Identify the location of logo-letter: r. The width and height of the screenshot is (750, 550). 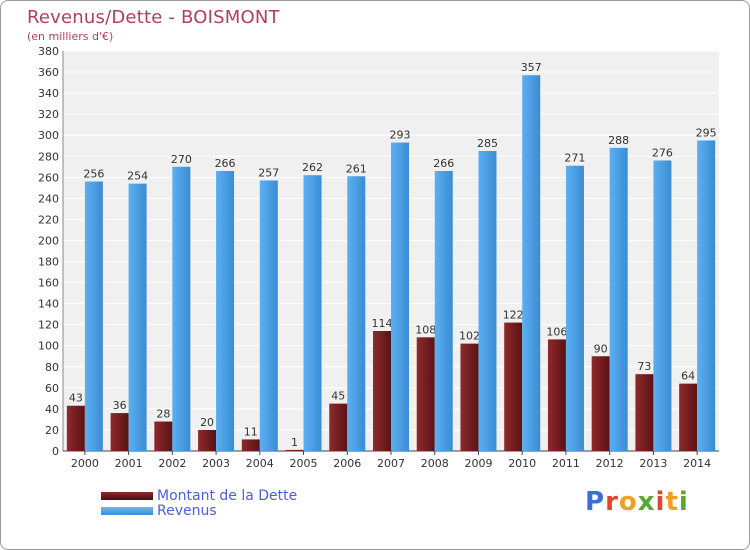
(612, 502).